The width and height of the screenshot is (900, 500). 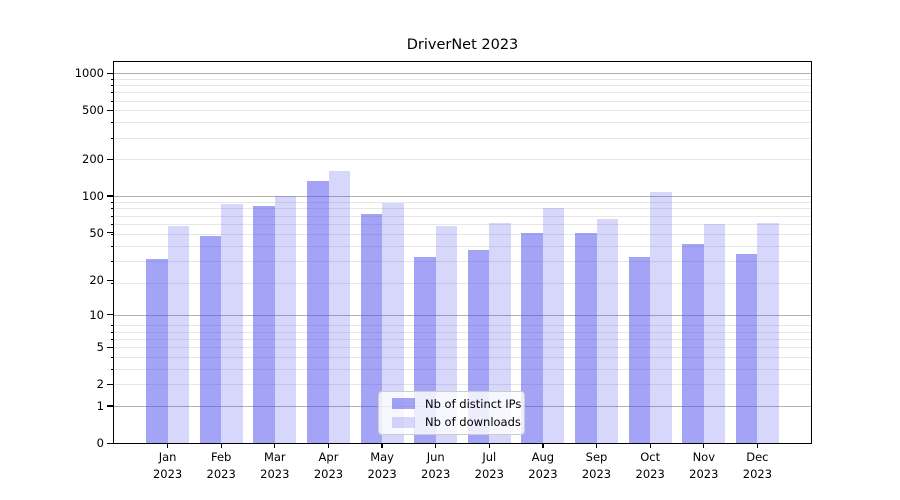 What do you see at coordinates (93, 159) in the screenshot?
I see `y-tick-label: 200` at bounding box center [93, 159].